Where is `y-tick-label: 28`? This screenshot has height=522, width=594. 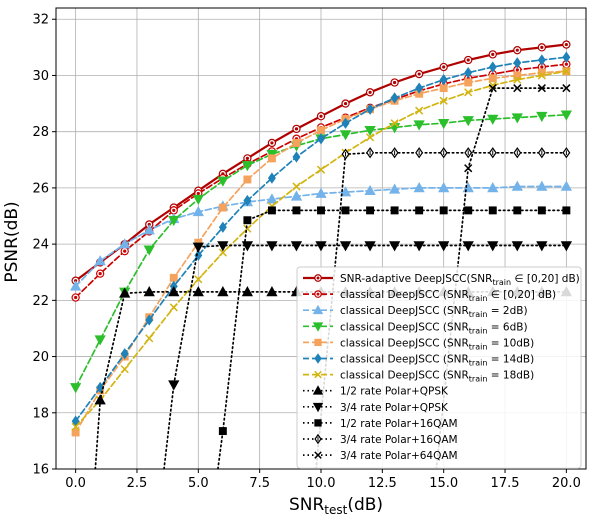
y-tick-label: 28 is located at coordinates (40, 132).